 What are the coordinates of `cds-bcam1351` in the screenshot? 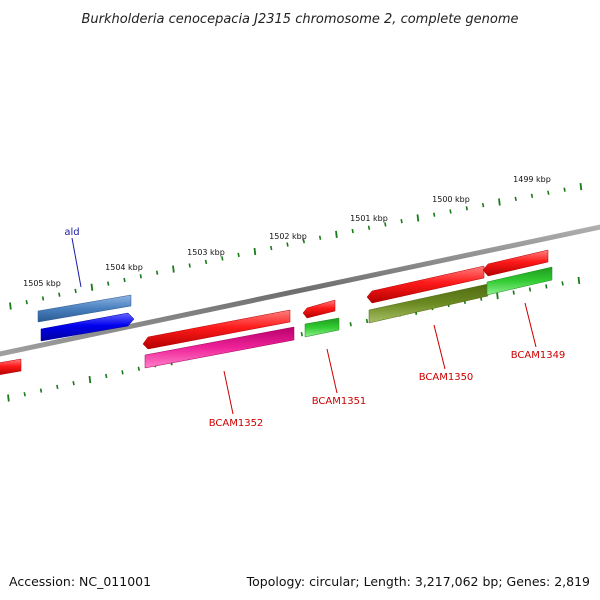 It's located at (319, 309).